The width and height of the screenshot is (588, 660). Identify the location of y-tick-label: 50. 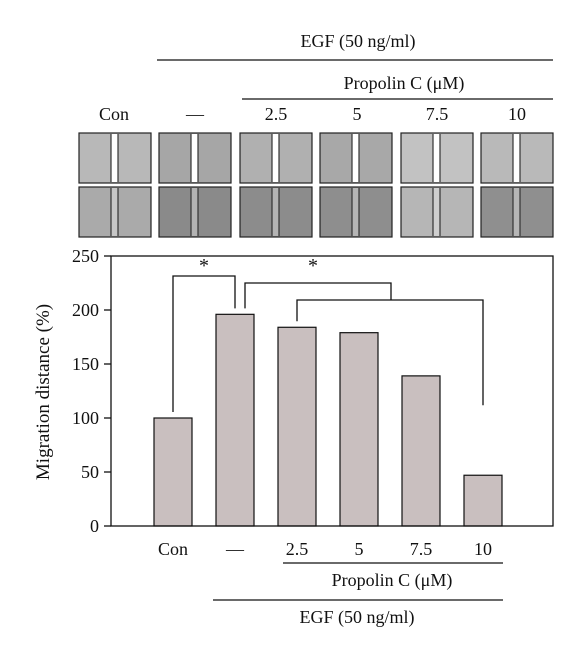
(90, 472).